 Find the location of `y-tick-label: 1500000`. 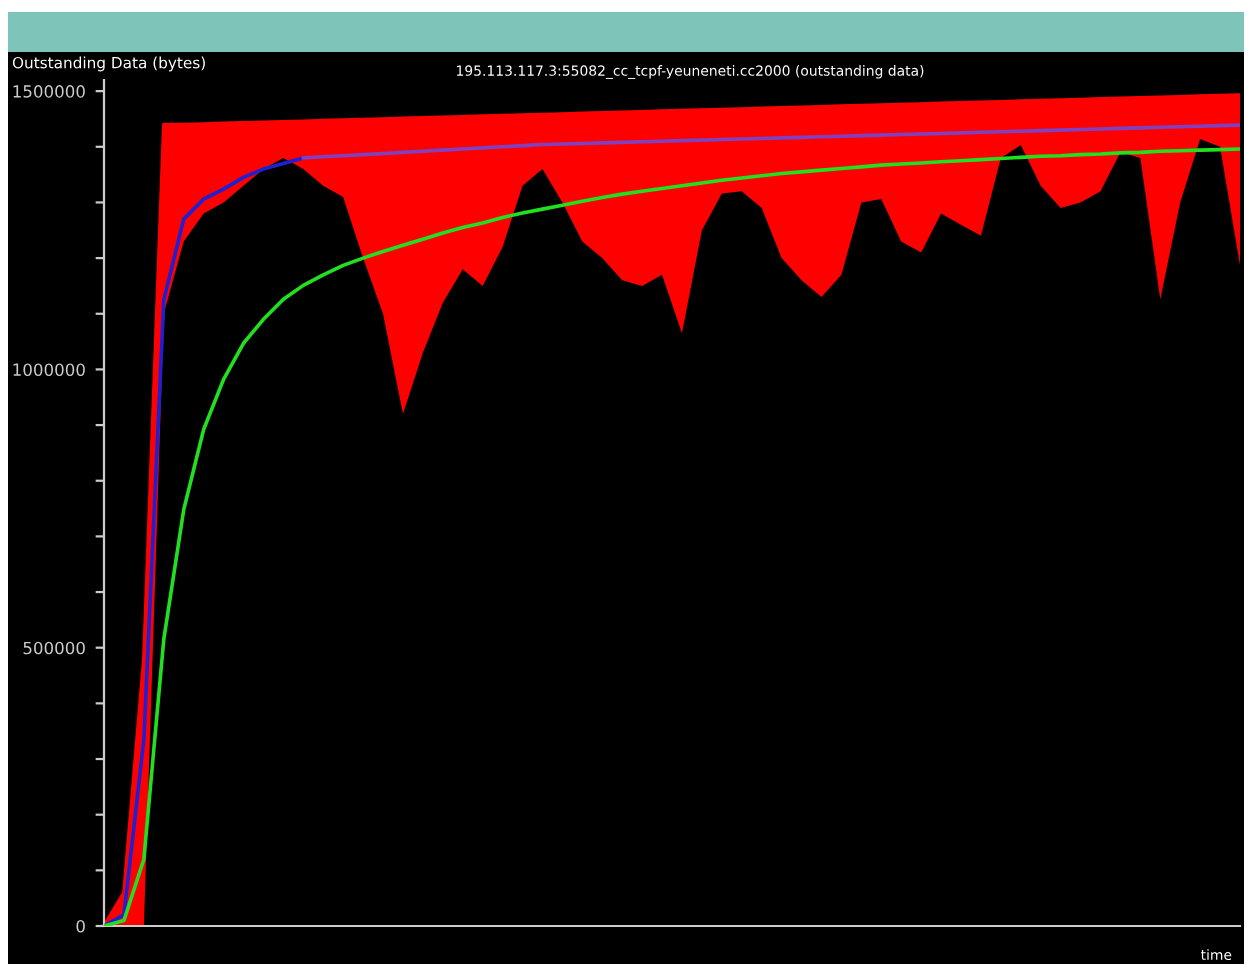

y-tick-label: 1500000 is located at coordinates (49, 91).